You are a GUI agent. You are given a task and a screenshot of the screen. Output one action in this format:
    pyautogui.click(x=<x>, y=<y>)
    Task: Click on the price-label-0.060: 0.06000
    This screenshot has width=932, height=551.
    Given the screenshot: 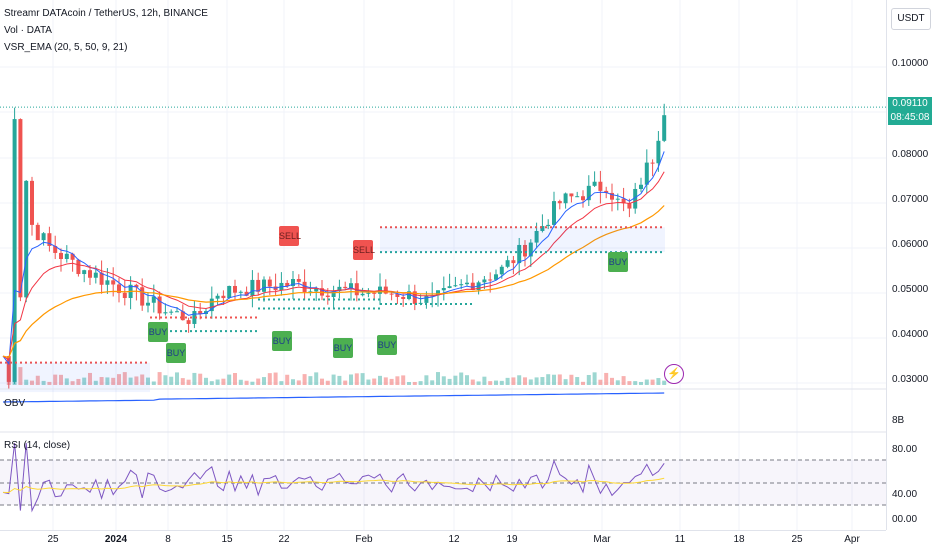 What is the action you would take?
    pyautogui.click(x=910, y=244)
    